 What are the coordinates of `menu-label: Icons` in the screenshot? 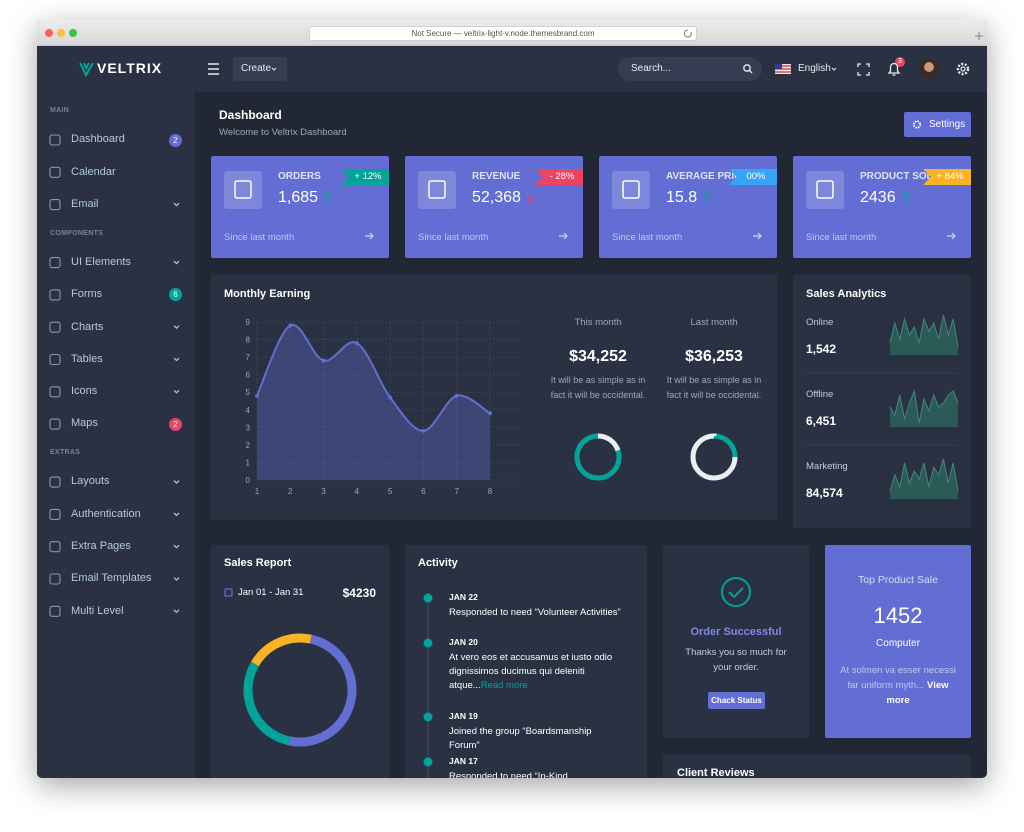 It's located at (84, 391).